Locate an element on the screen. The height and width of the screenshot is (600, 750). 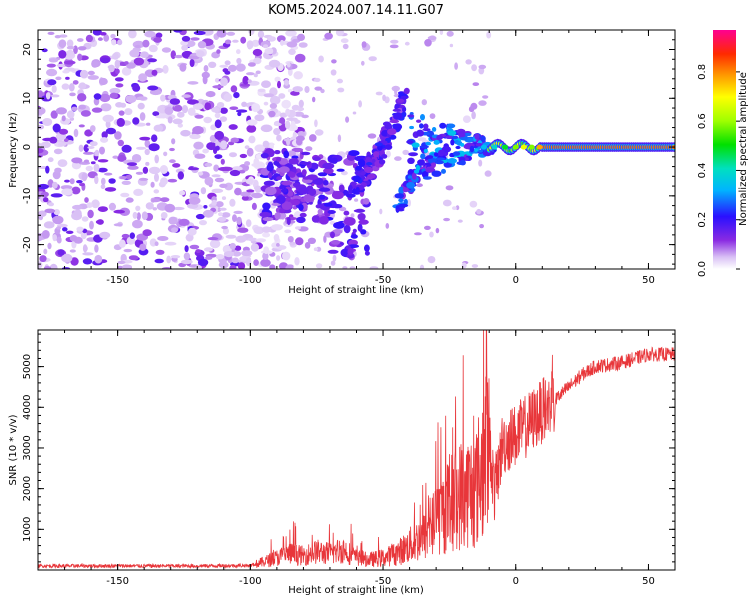
figure-title: KOM5.2024.007.14.11.G07 is located at coordinates (356, 10).